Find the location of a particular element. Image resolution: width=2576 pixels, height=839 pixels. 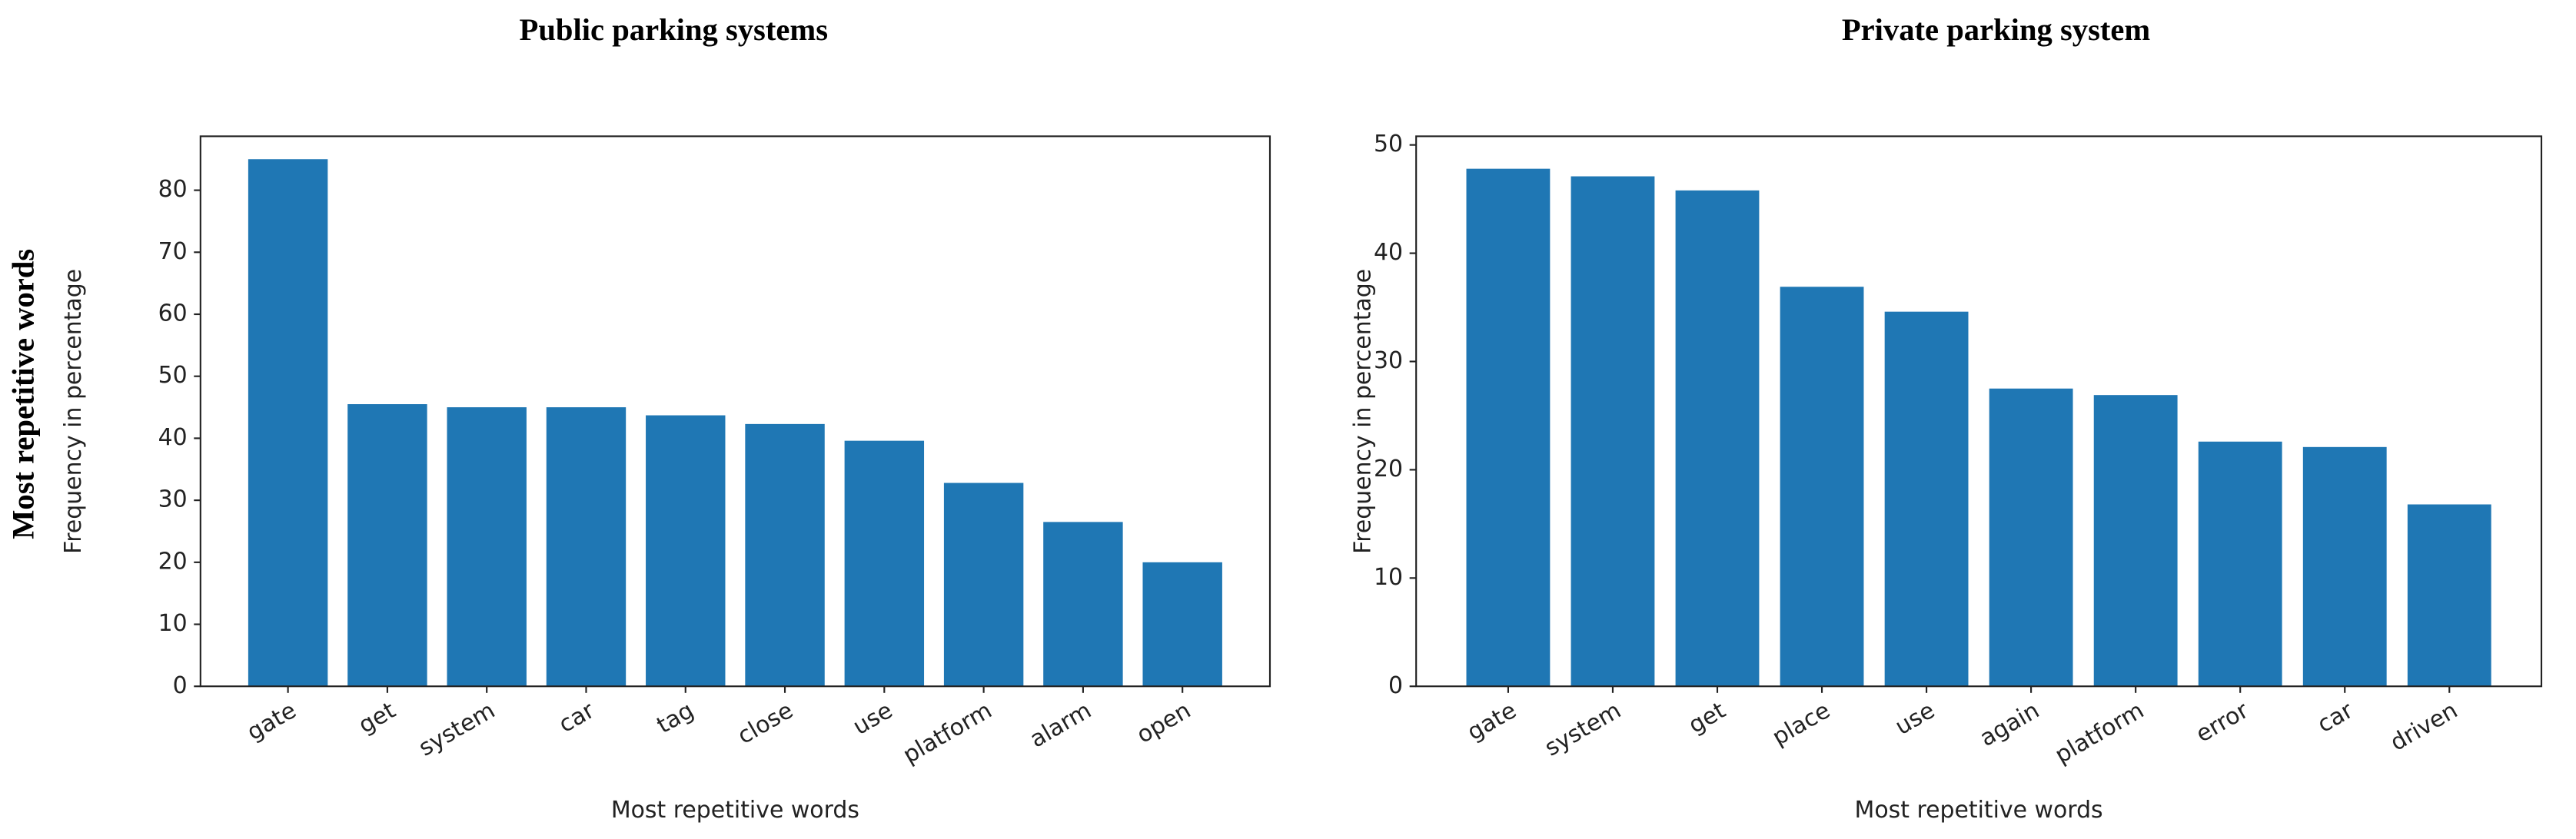

x-tick-label: alarm is located at coordinates (1060, 725).